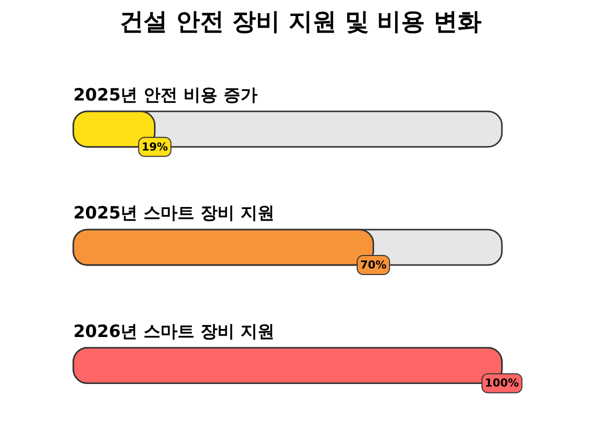  What do you see at coordinates (173, 332) in the screenshot?
I see `y-tick-label: 2026년 스마트 장비 지원` at bounding box center [173, 332].